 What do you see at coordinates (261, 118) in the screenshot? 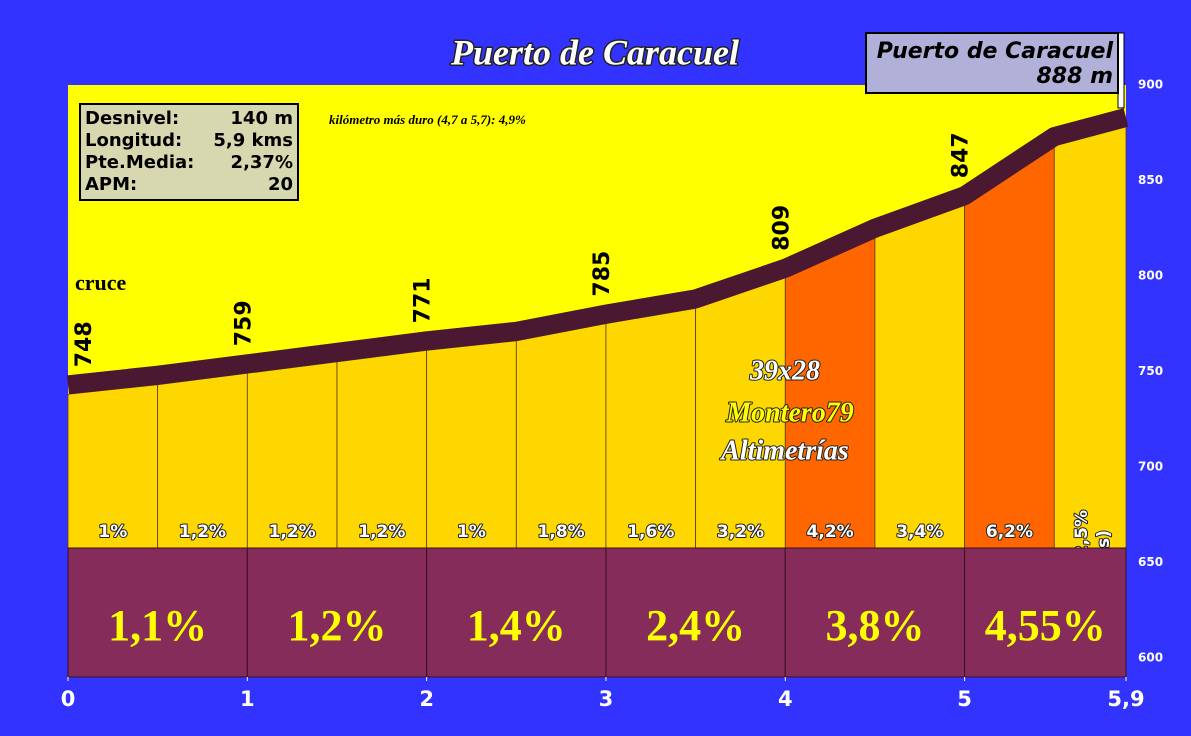
I see `stat-value: 140 m` at bounding box center [261, 118].